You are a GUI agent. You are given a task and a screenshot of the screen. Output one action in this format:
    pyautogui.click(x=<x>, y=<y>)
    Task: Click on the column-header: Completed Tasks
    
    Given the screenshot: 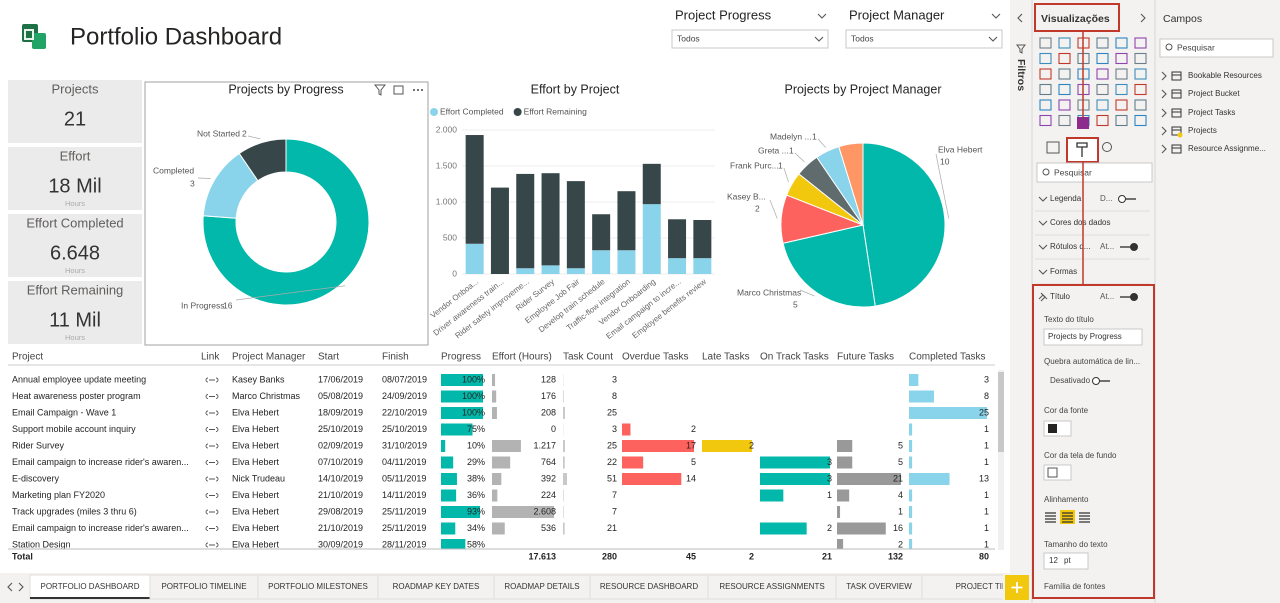 What is the action you would take?
    pyautogui.click(x=947, y=357)
    